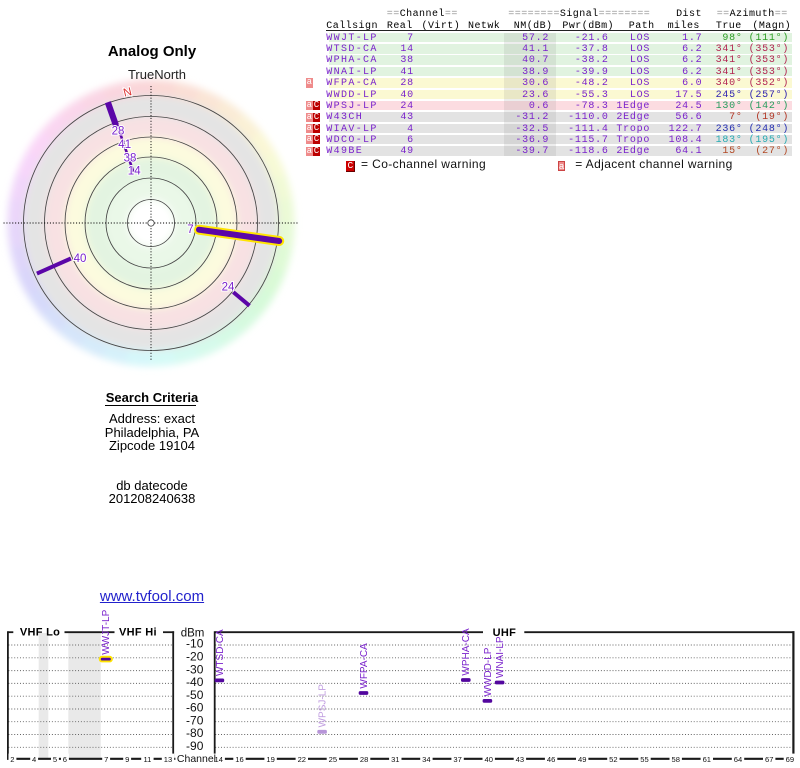  Describe the element at coordinates (505, 633) in the screenshot. I see `svg-text: UHF` at that location.